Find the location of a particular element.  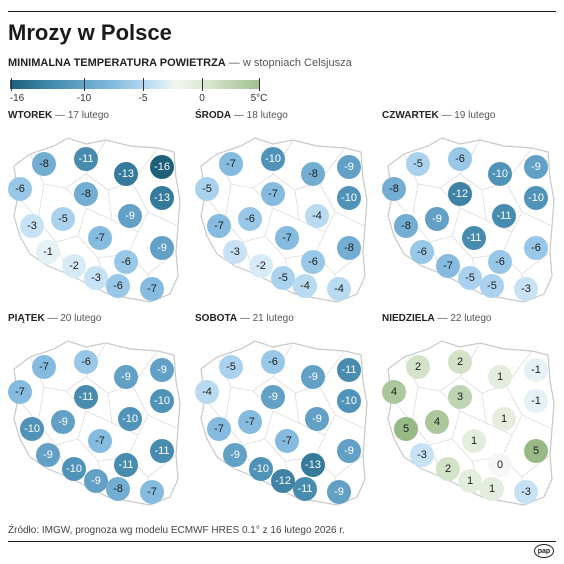

map-date: — 20 lutego is located at coordinates (73, 318).